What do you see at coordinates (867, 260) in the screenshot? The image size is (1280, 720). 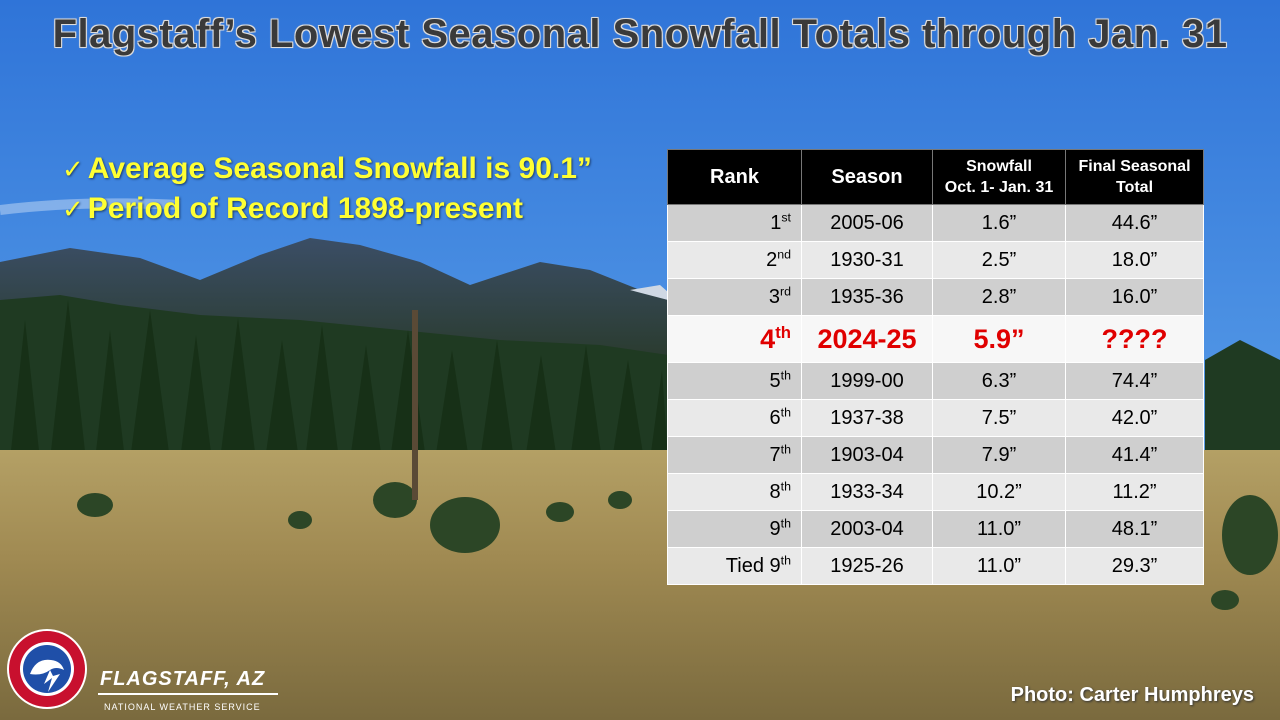 I see `cell-season: 1930-31` at bounding box center [867, 260].